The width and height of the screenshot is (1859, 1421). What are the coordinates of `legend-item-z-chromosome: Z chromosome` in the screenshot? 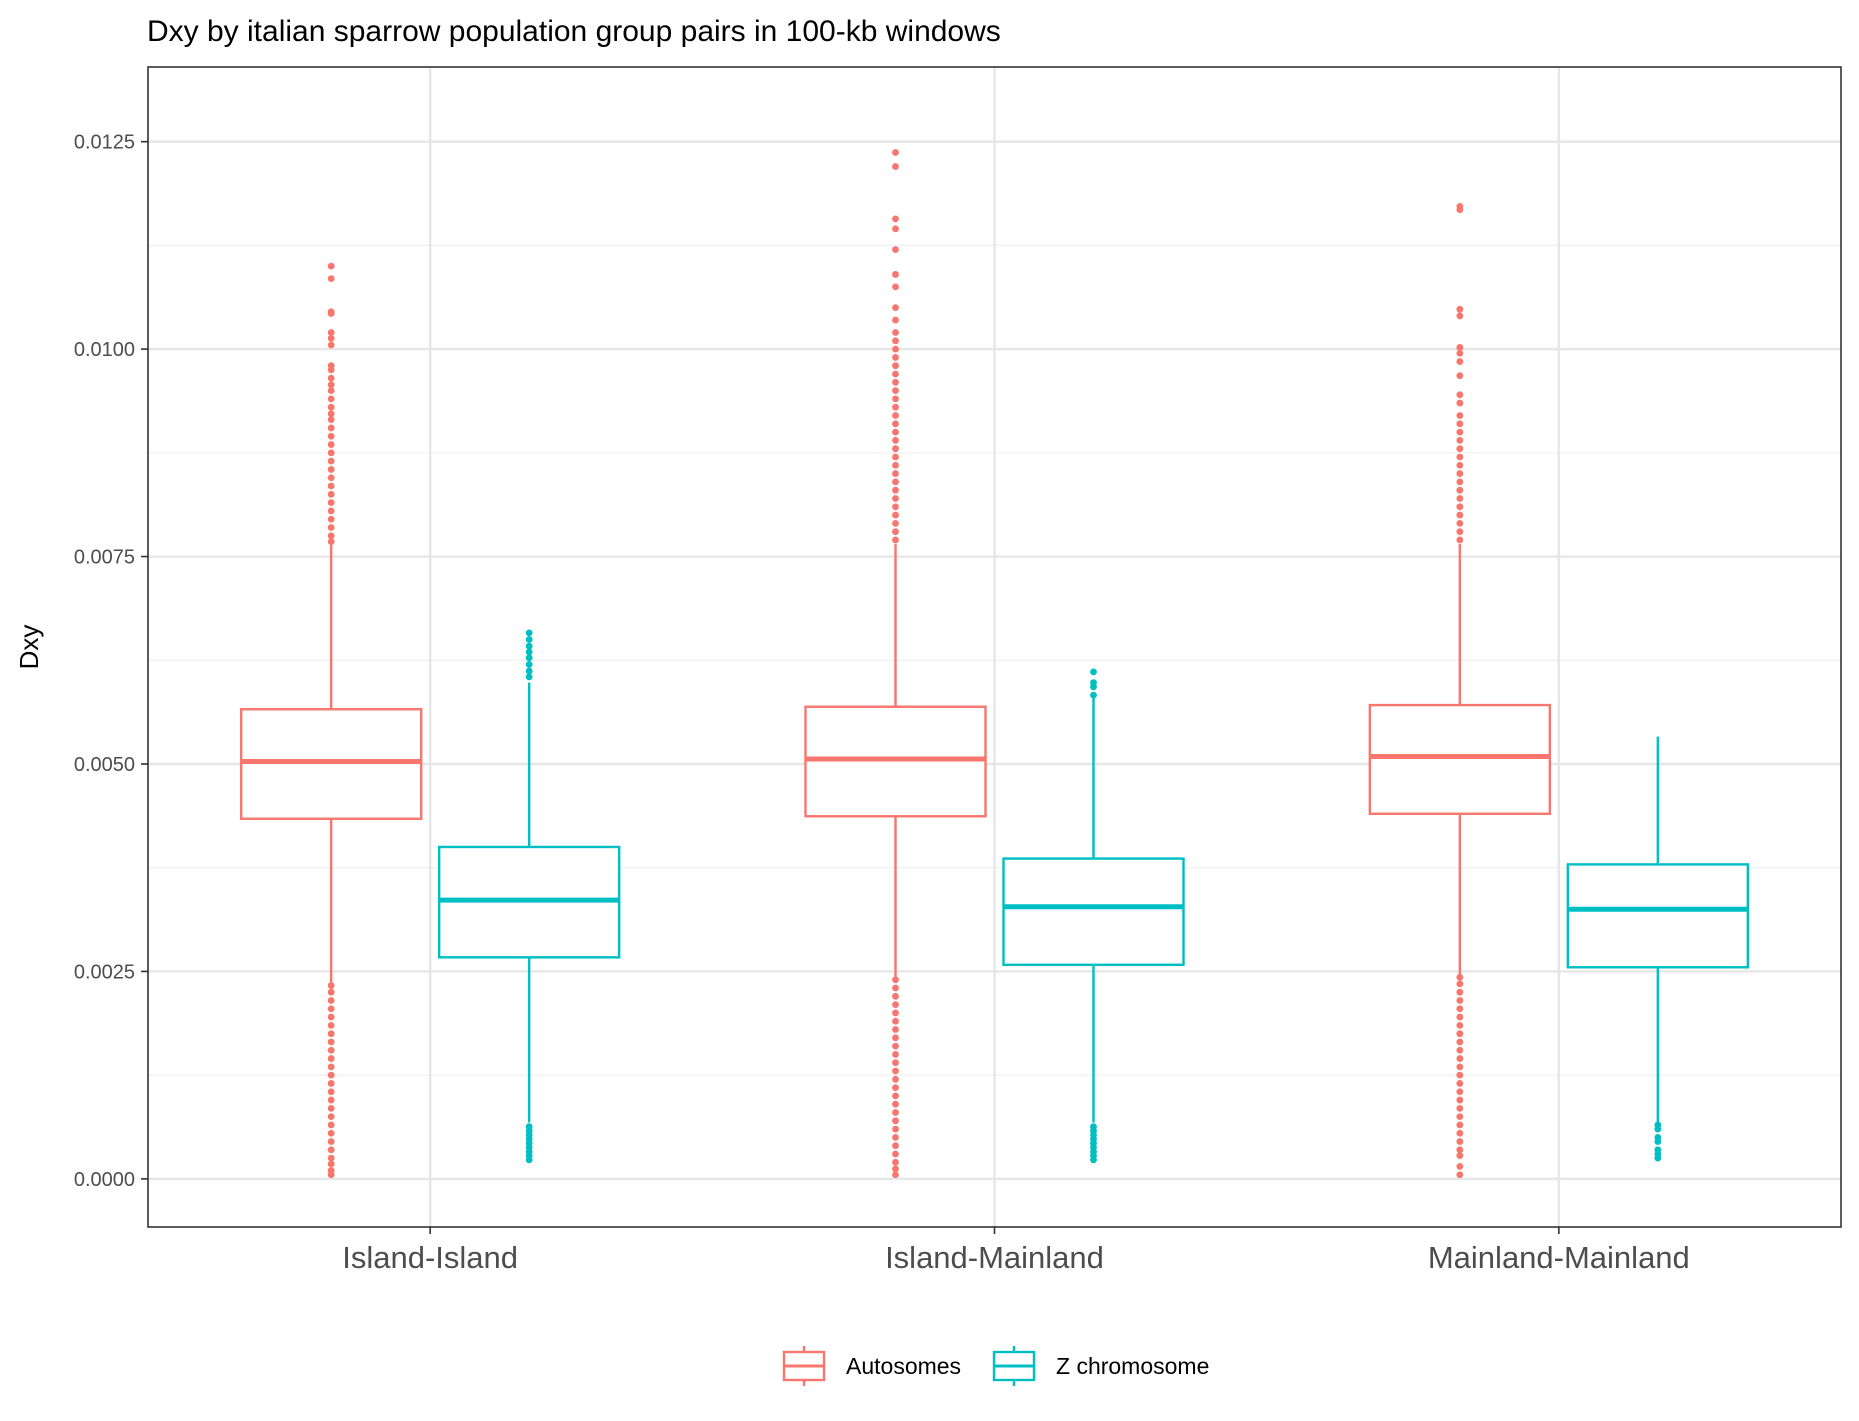 It's located at (1100, 1366).